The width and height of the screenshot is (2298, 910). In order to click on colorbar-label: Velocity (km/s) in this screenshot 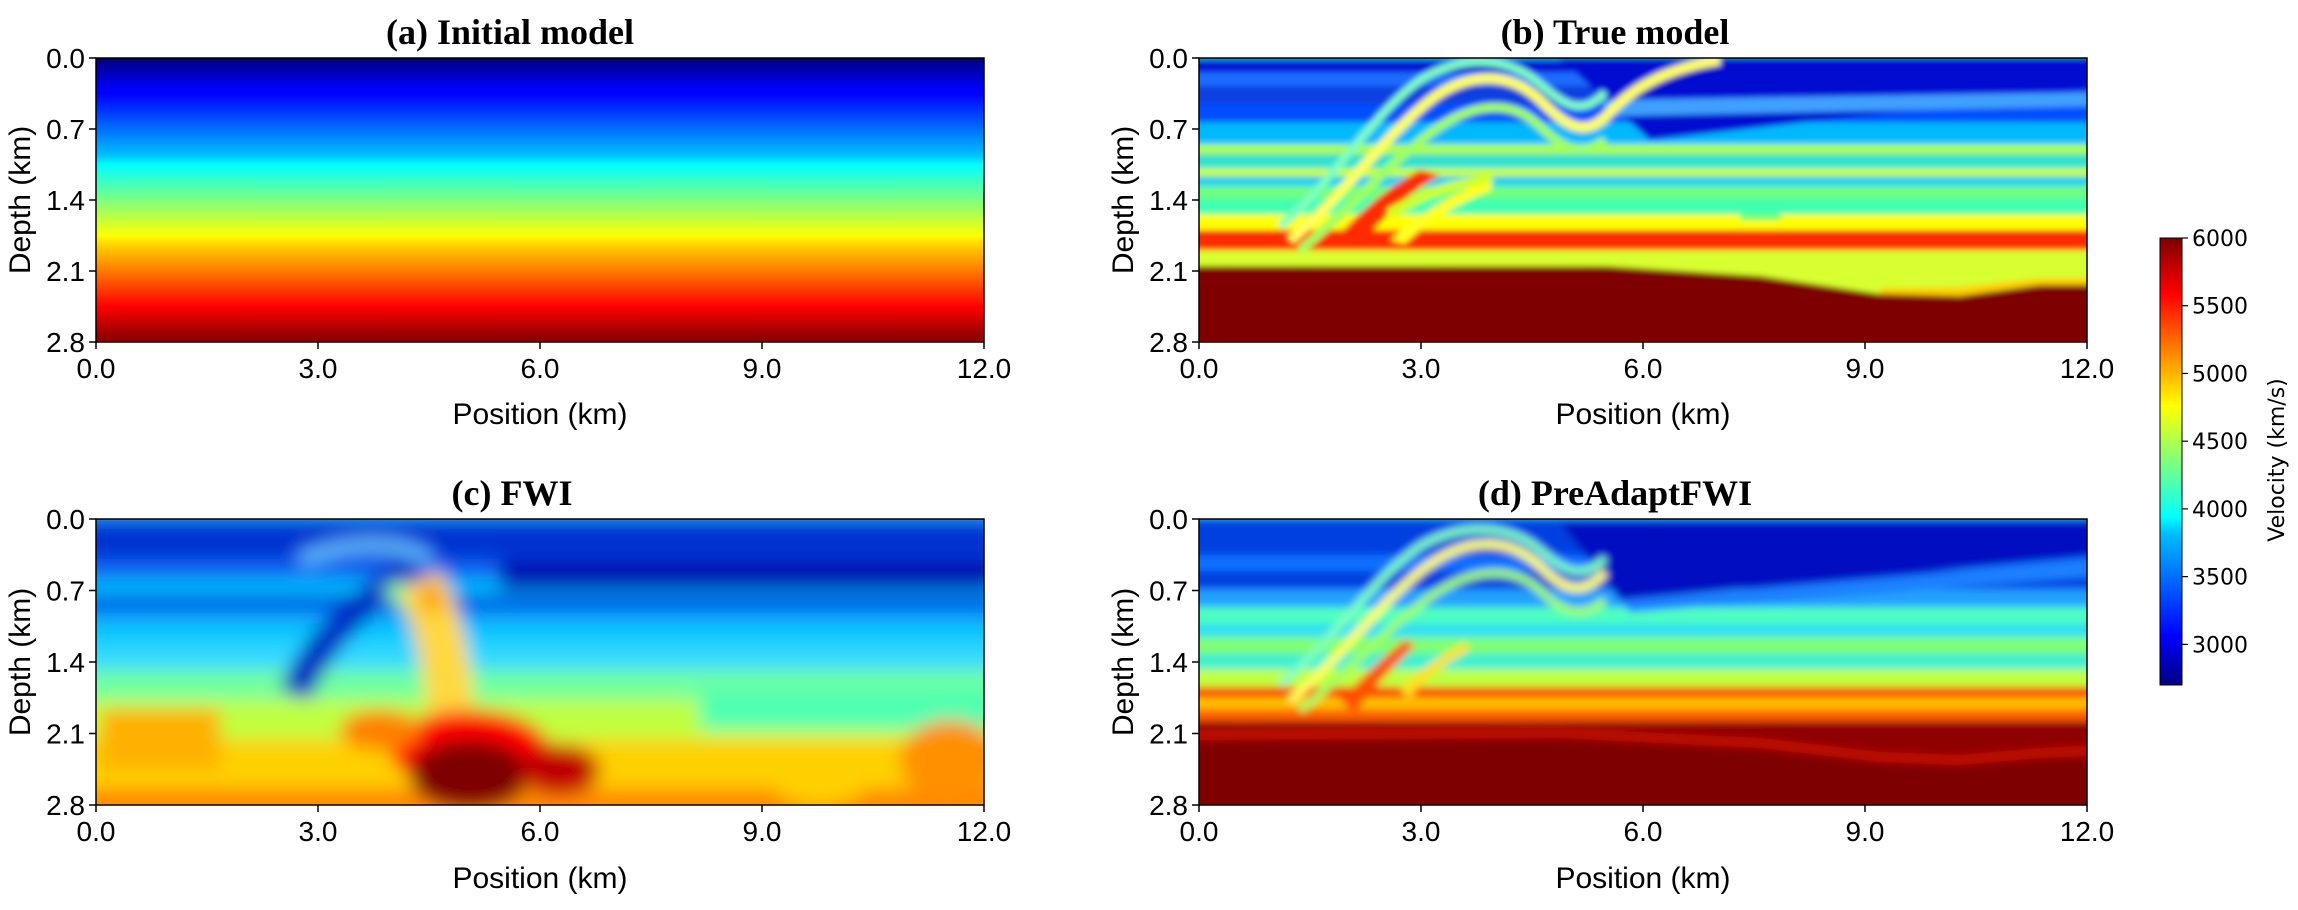, I will do `click(2277, 460)`.